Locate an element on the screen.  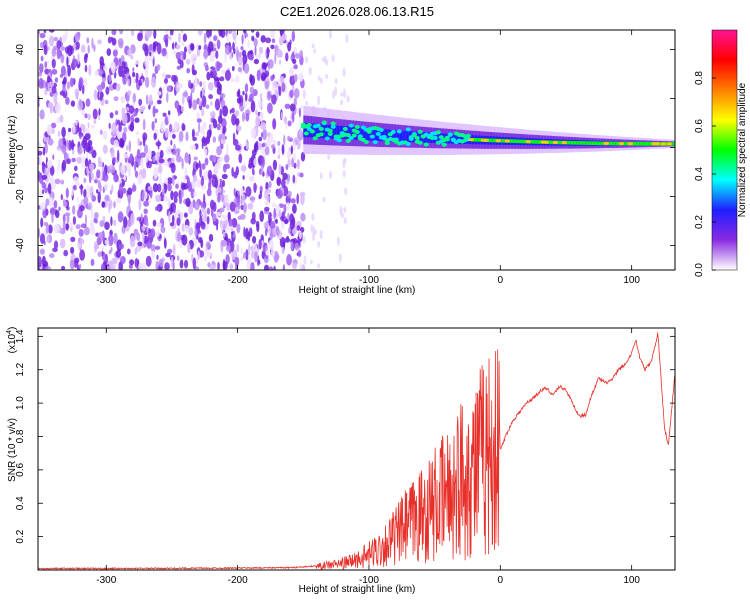
figure-title: C2E1.2026.028.06.13.R15 is located at coordinates (357, 11).